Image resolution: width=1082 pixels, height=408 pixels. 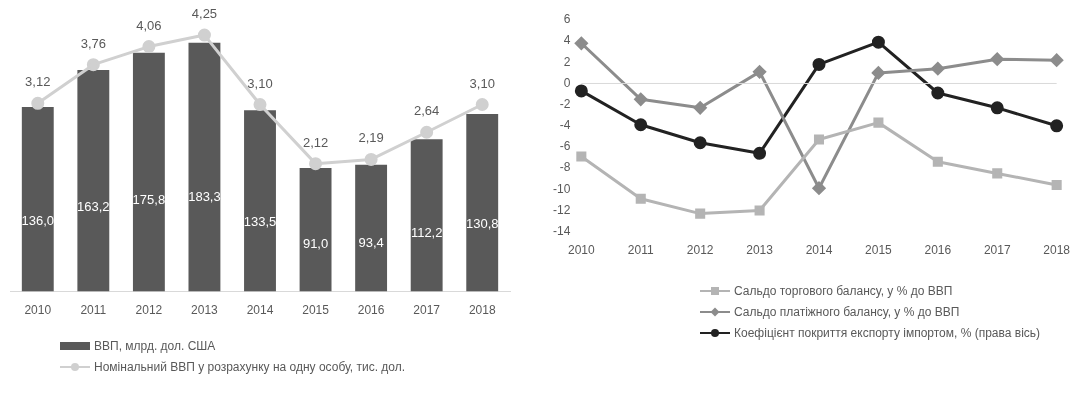 What do you see at coordinates (565, 167) in the screenshot?
I see `y-tick-label: -8` at bounding box center [565, 167].